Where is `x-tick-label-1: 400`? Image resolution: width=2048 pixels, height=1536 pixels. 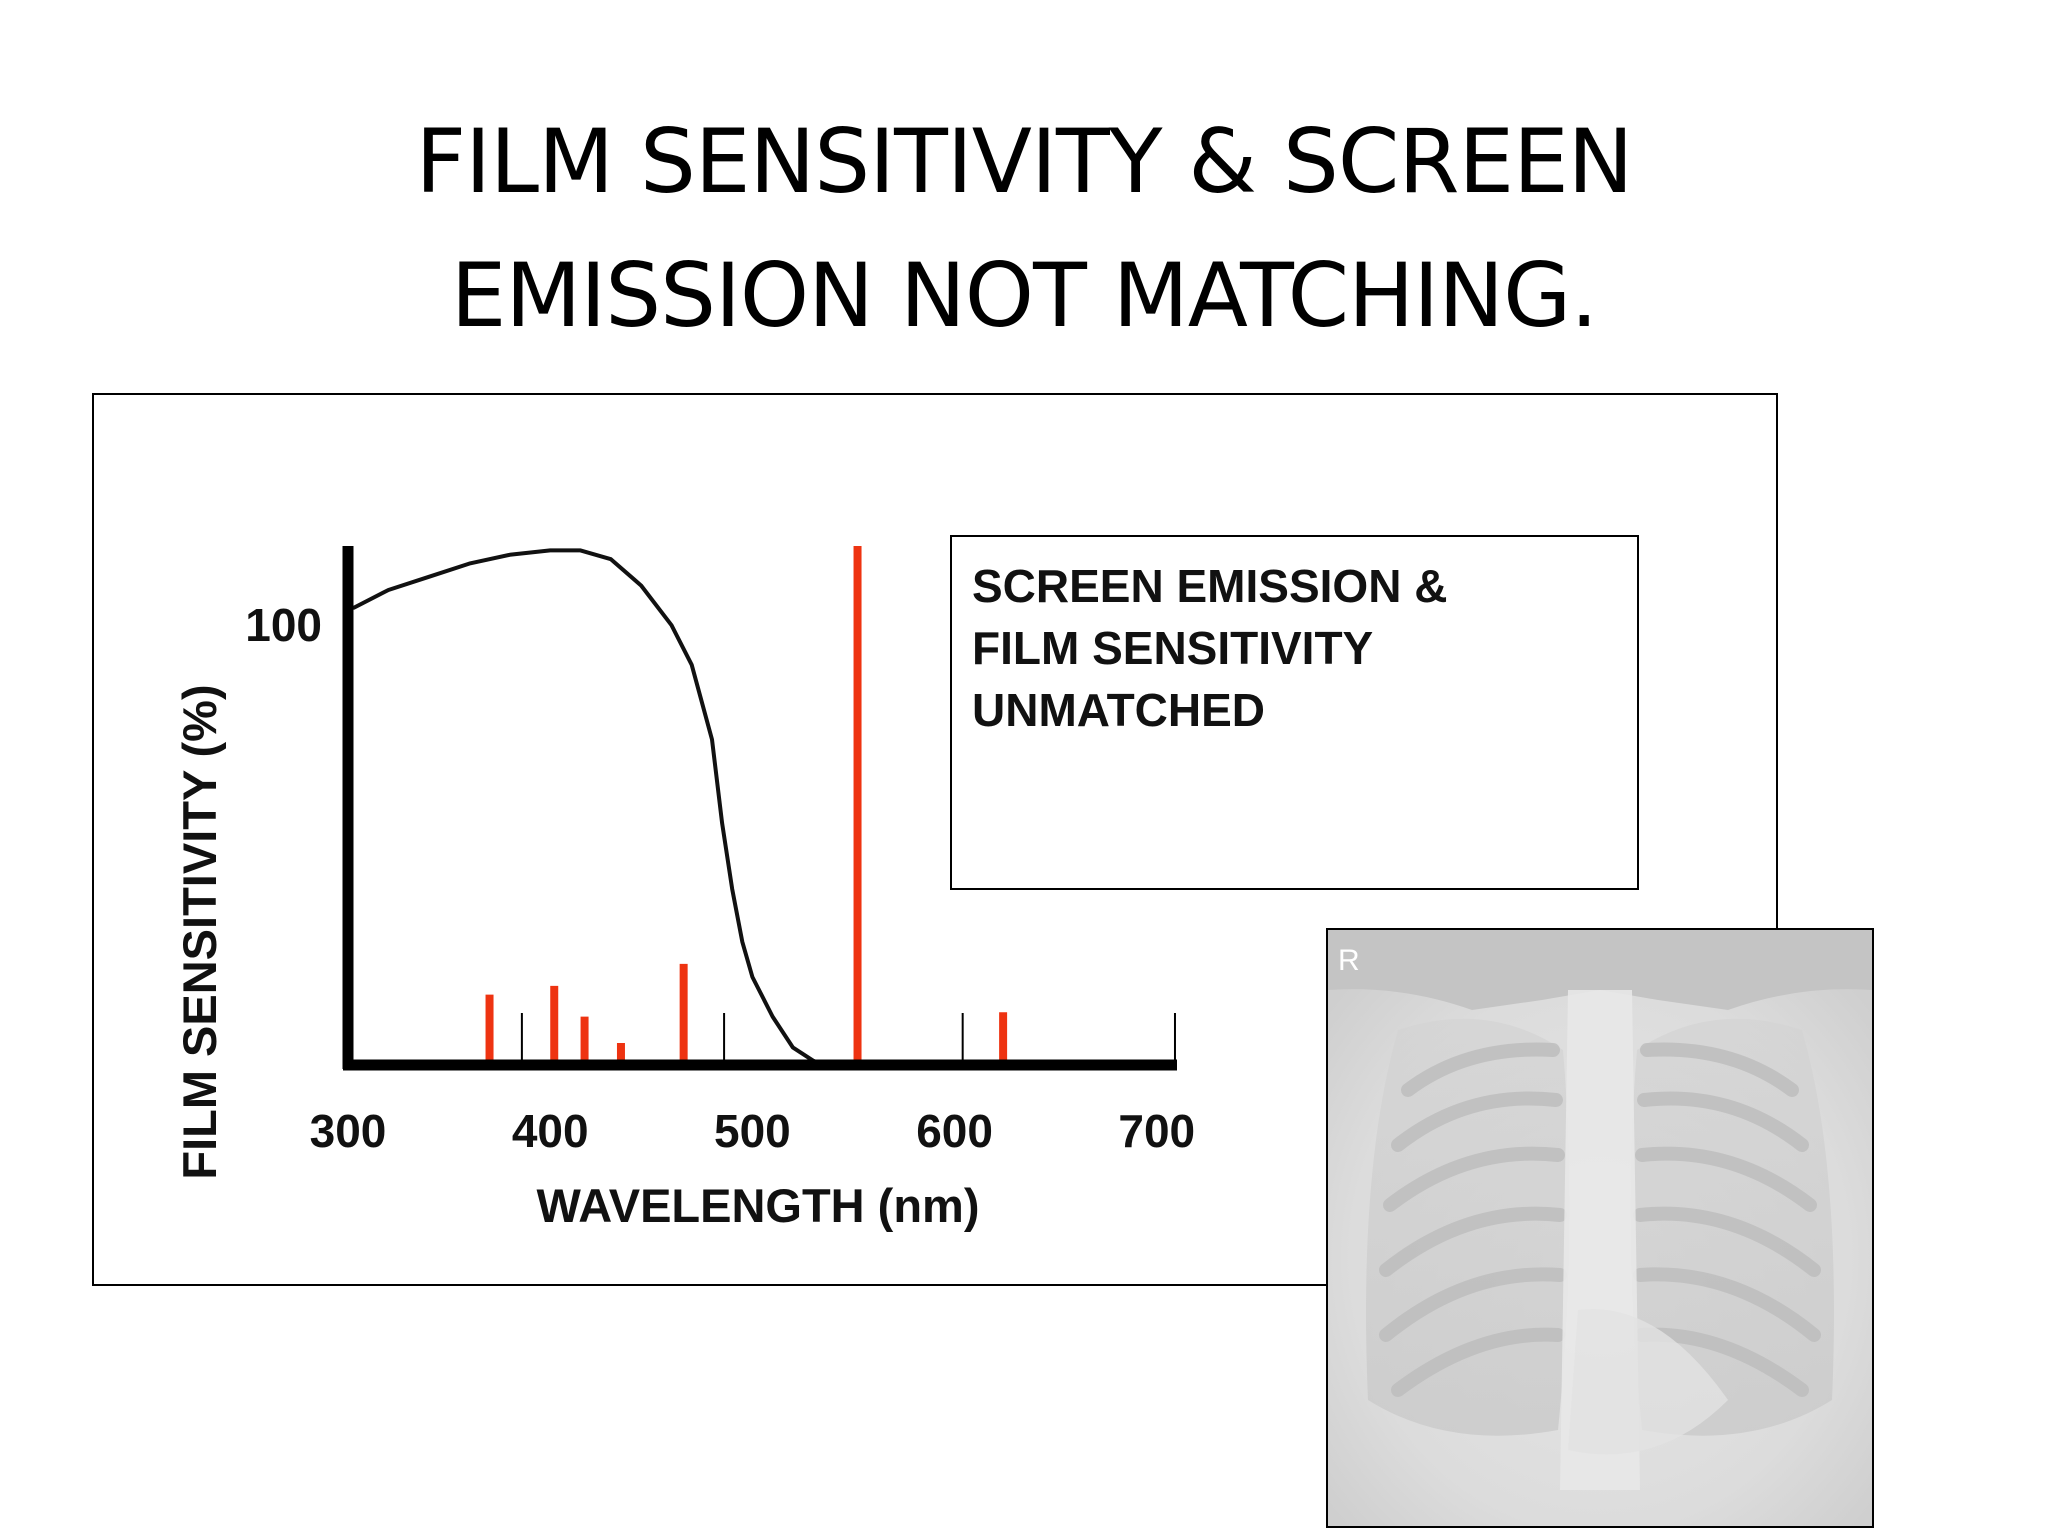 x-tick-label-1: 400 is located at coordinates (550, 1131).